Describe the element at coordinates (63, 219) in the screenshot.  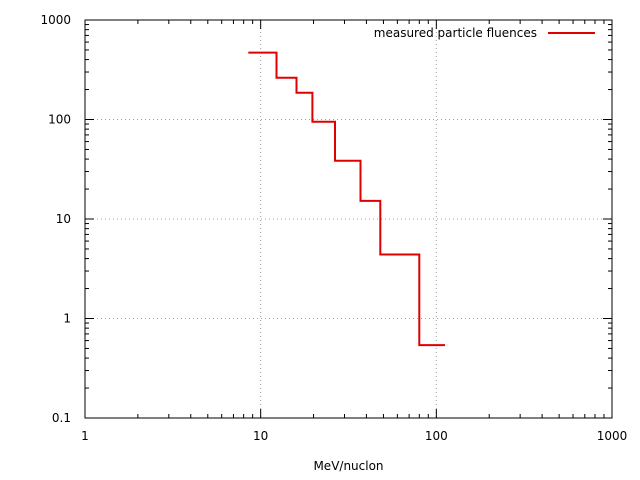
I see `y-tick-label: 10` at that location.